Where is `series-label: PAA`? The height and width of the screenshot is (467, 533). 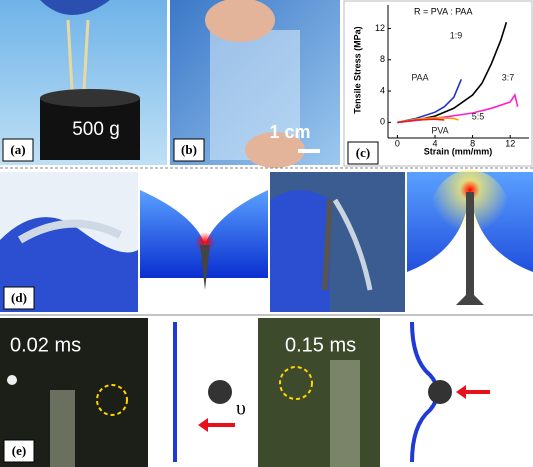 series-label: PAA is located at coordinates (419, 77).